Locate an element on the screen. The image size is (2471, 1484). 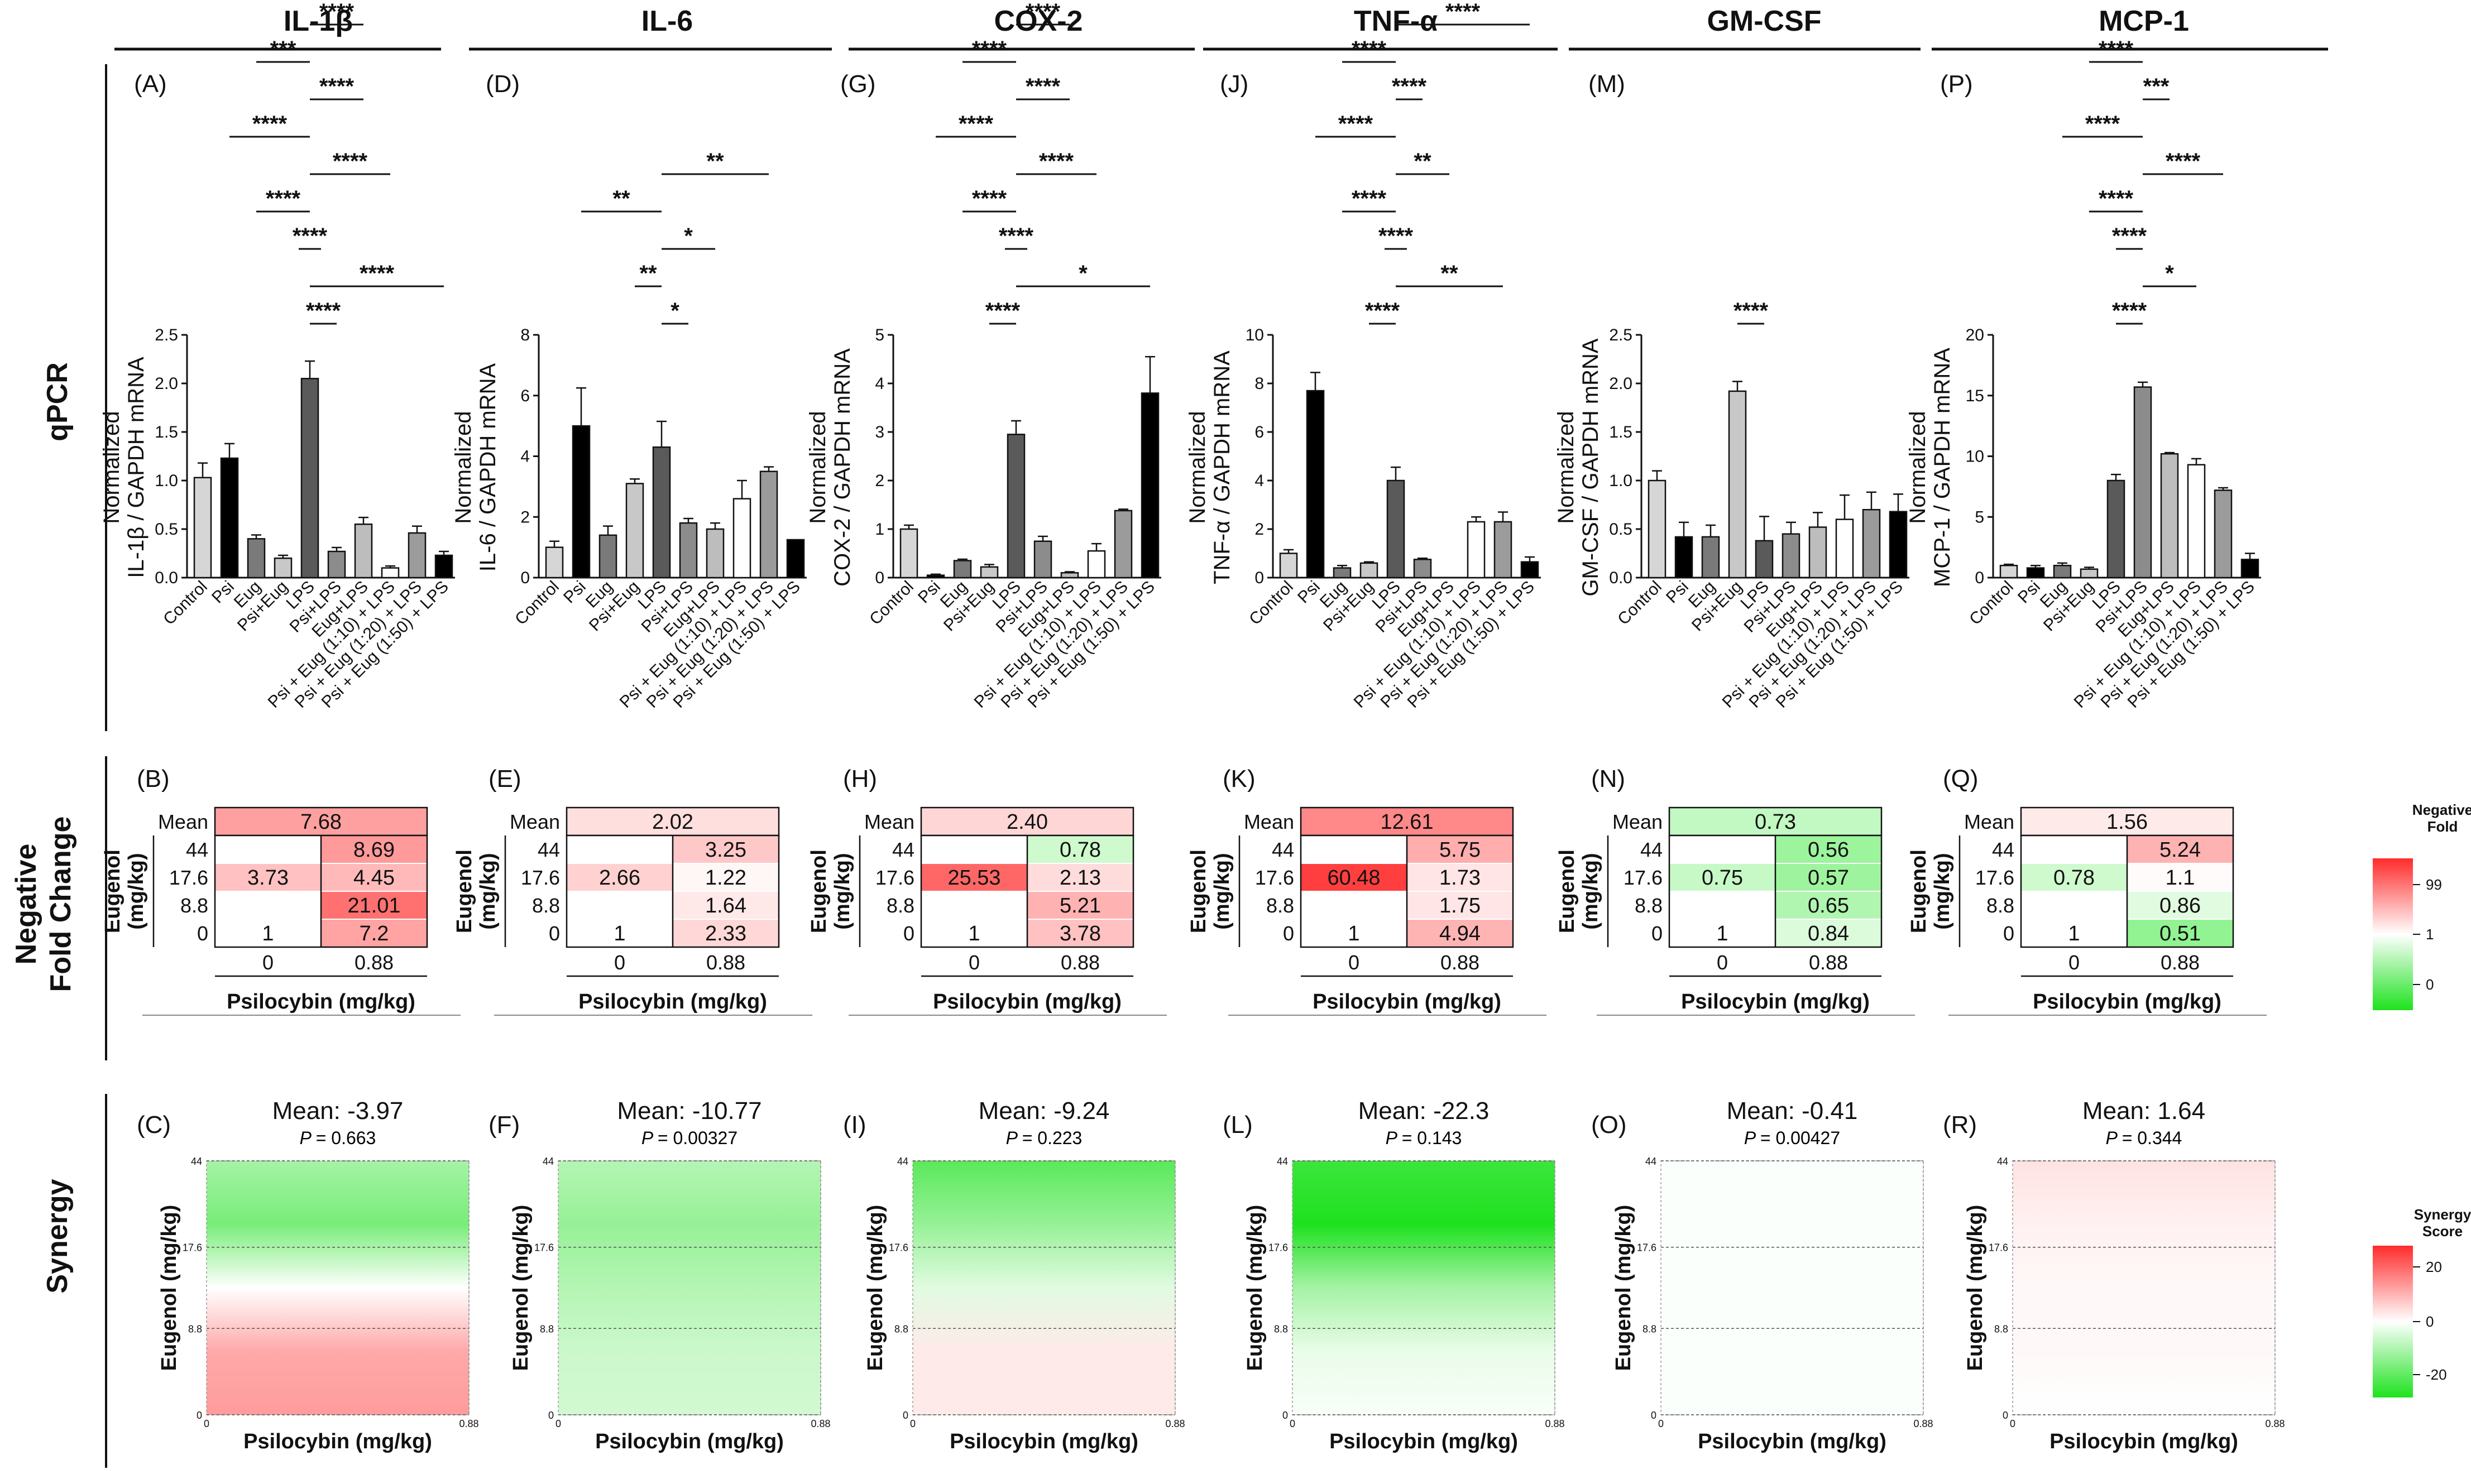
y-tick-label: 1 is located at coordinates (879, 529).